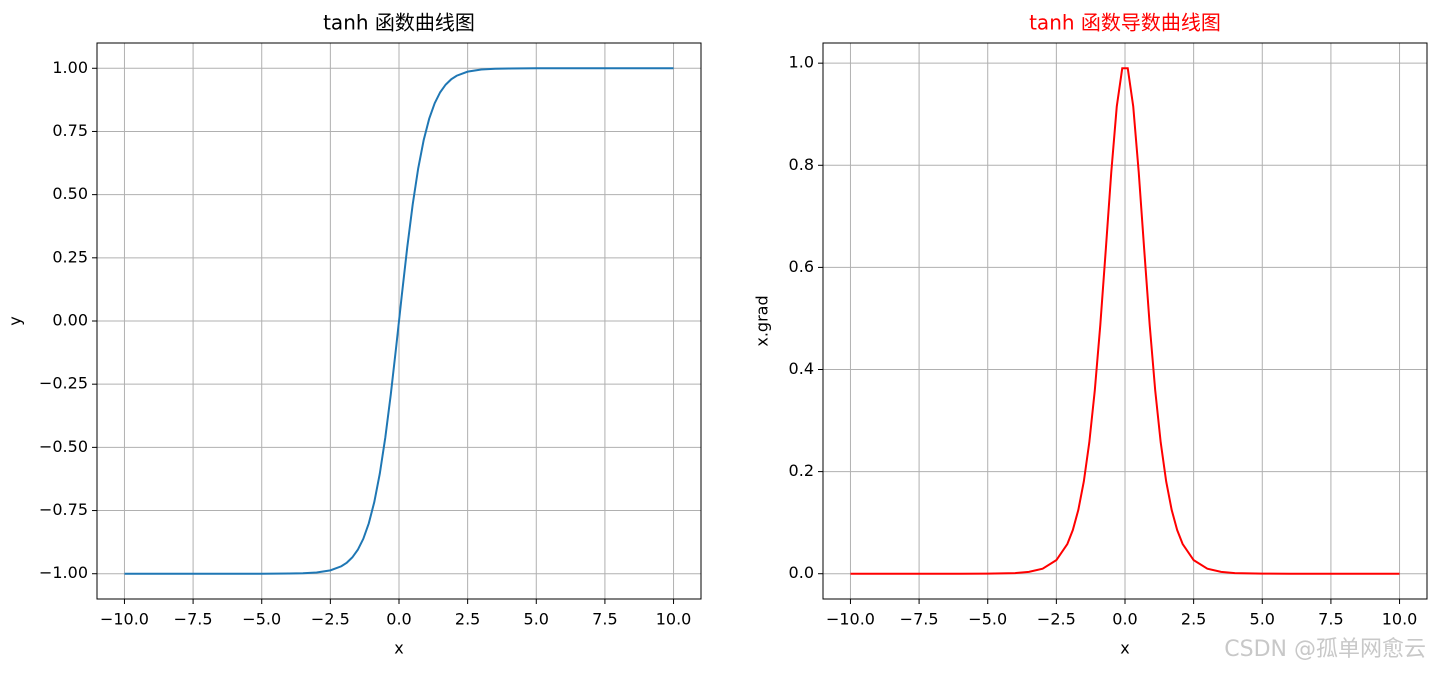 The width and height of the screenshot is (1432, 673). I want to click on y-tick-label: 0.6, so click(801, 266).